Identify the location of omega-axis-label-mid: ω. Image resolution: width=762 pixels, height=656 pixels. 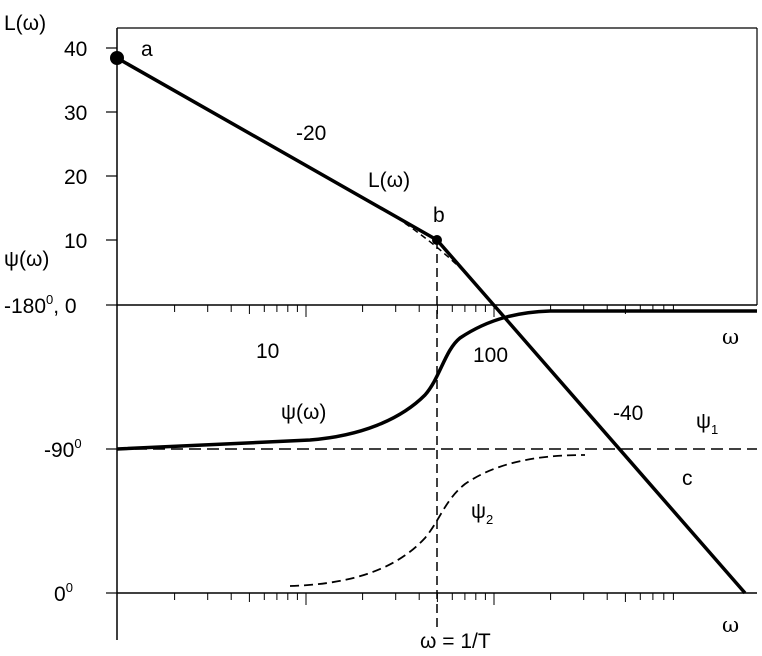
(730, 337).